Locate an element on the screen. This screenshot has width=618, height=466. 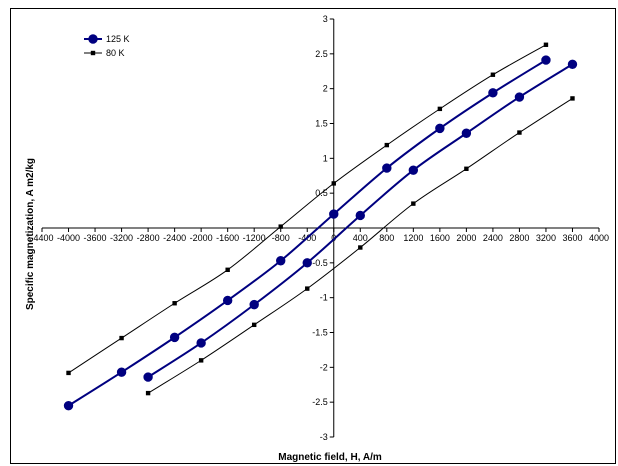
x-tick-label: 800 is located at coordinates (386, 238).